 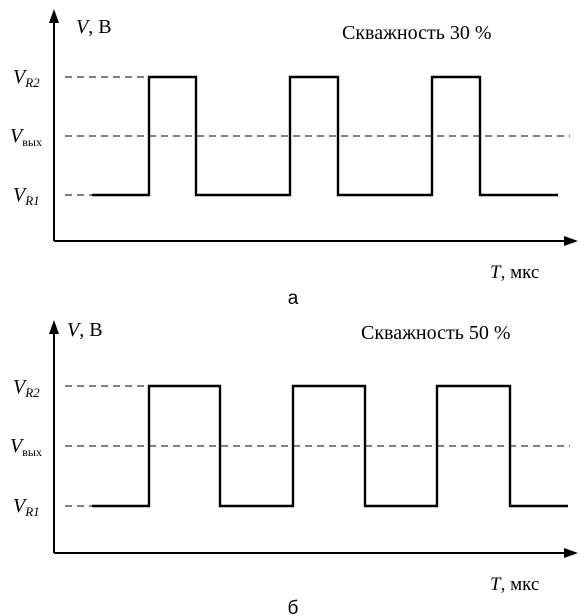 I want to click on y-axis-label-a: V, В, so click(x=94, y=27).